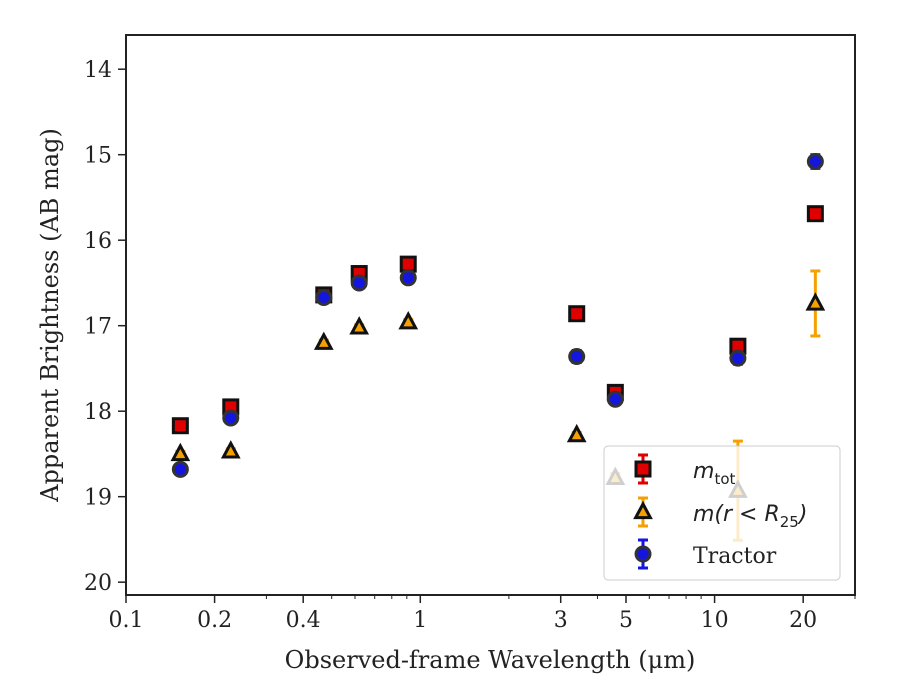  I want to click on y-tick-label: 17, so click(98, 327).